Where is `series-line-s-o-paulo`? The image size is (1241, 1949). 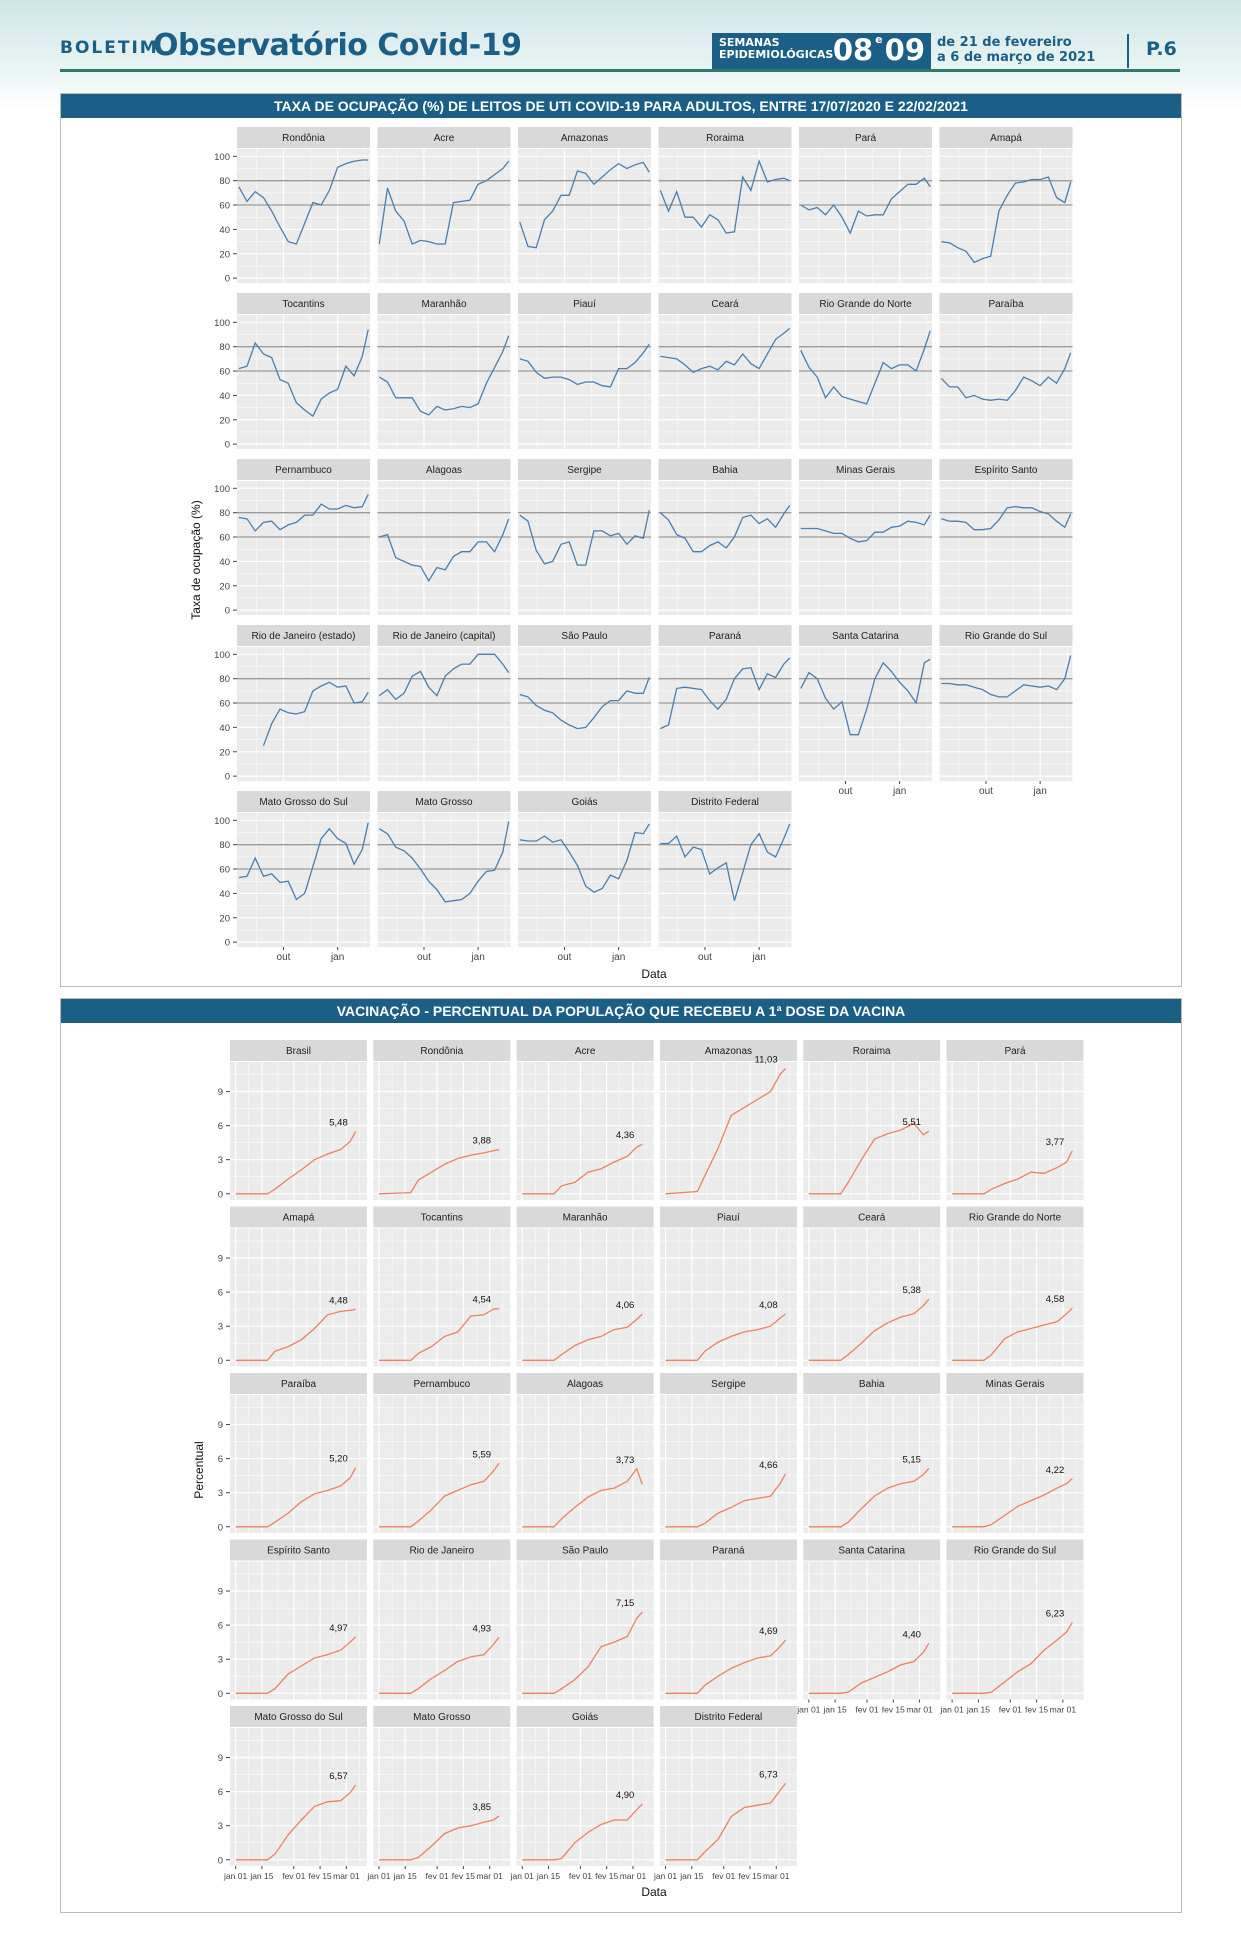
series-line-s-o-paulo is located at coordinates (584, 703).